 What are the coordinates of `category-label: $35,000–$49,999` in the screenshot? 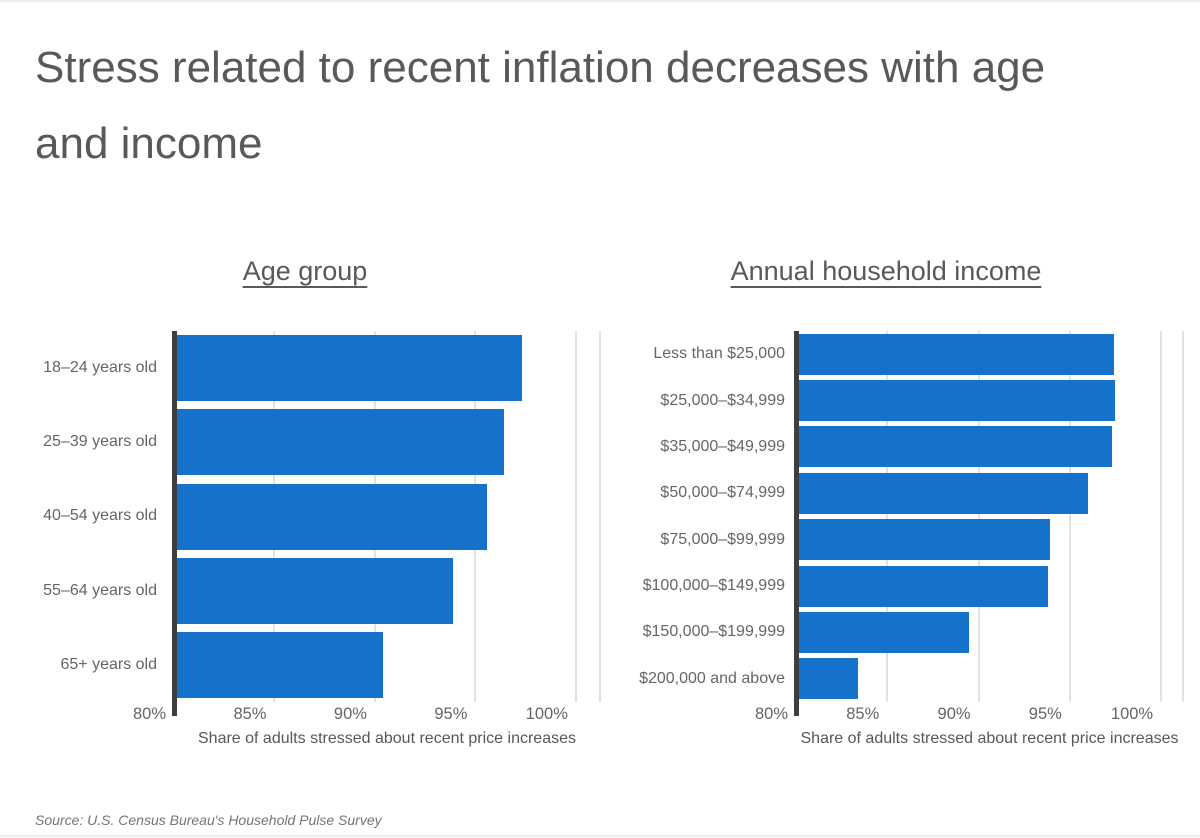 It's located at (722, 446).